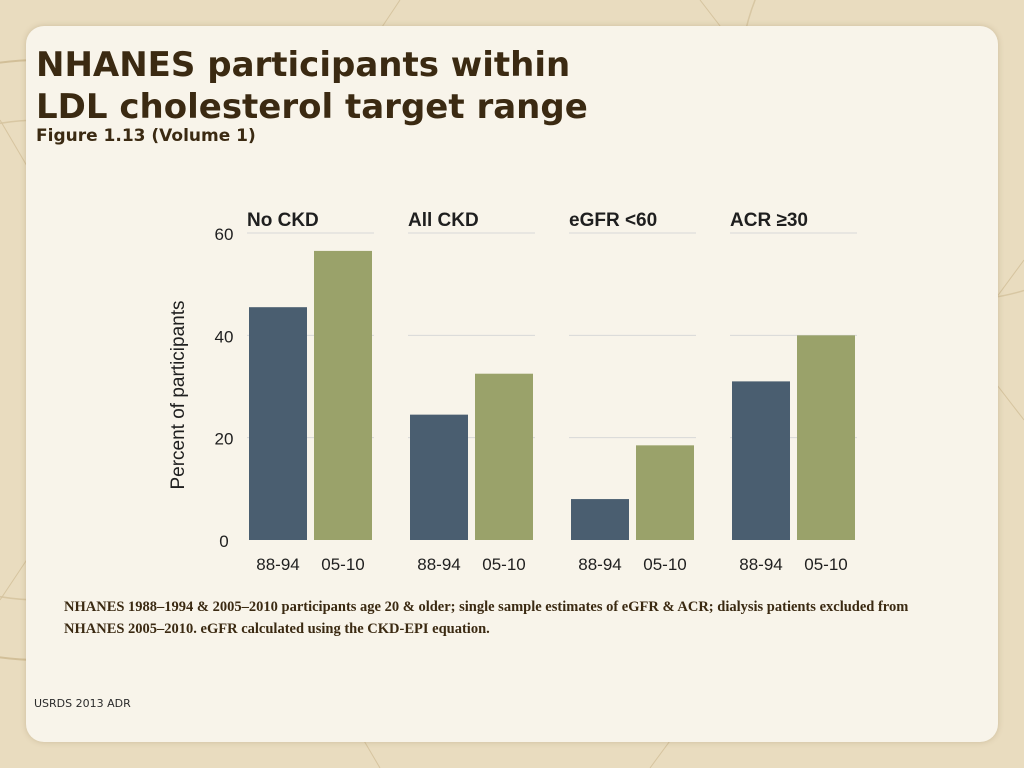 This screenshot has height=768, width=1024. What do you see at coordinates (224, 234) in the screenshot?
I see `y-tick-label: 60` at bounding box center [224, 234].